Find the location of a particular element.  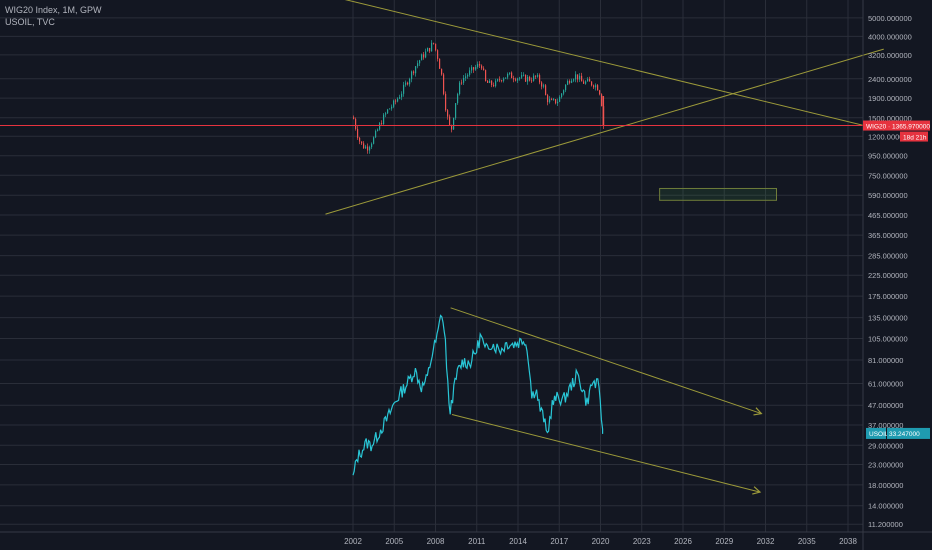

wig20-countdown-label: 18d 21h is located at coordinates (915, 138).